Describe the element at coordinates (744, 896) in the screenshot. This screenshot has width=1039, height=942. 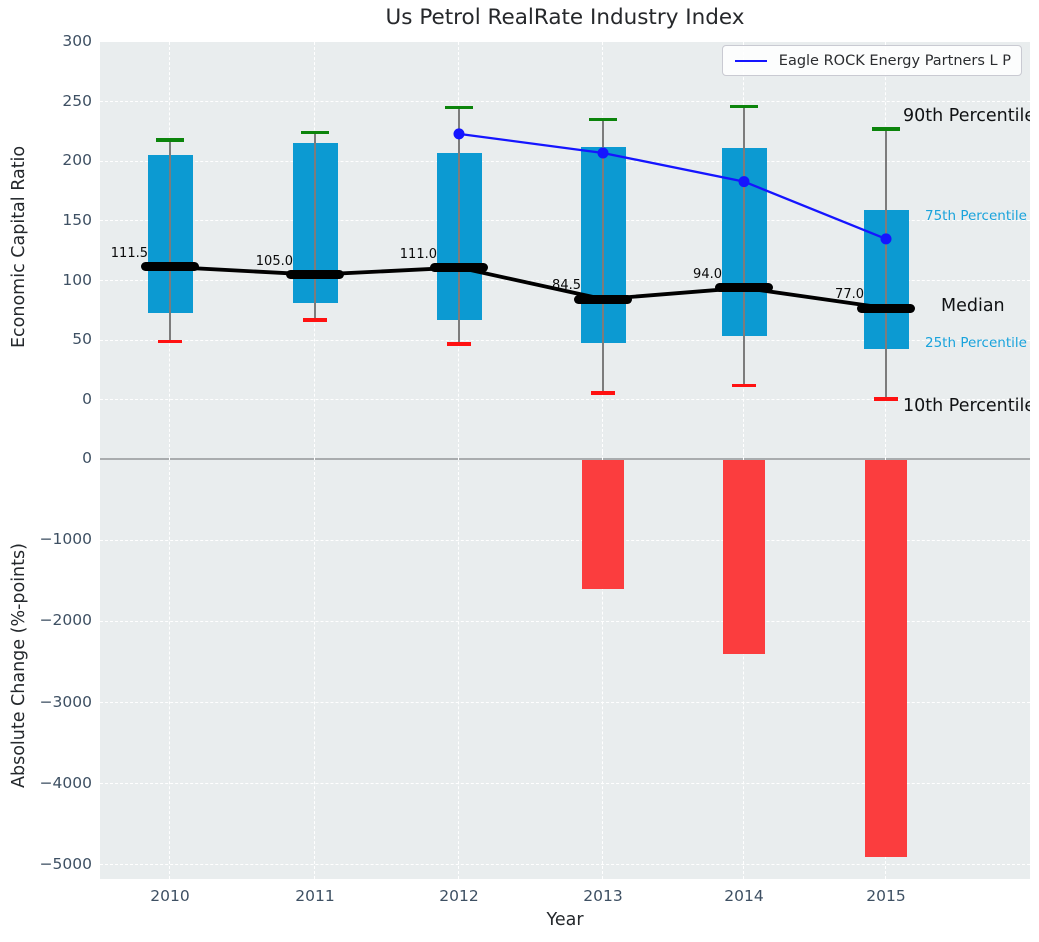
I see `x-tick-label: 2014` at that location.